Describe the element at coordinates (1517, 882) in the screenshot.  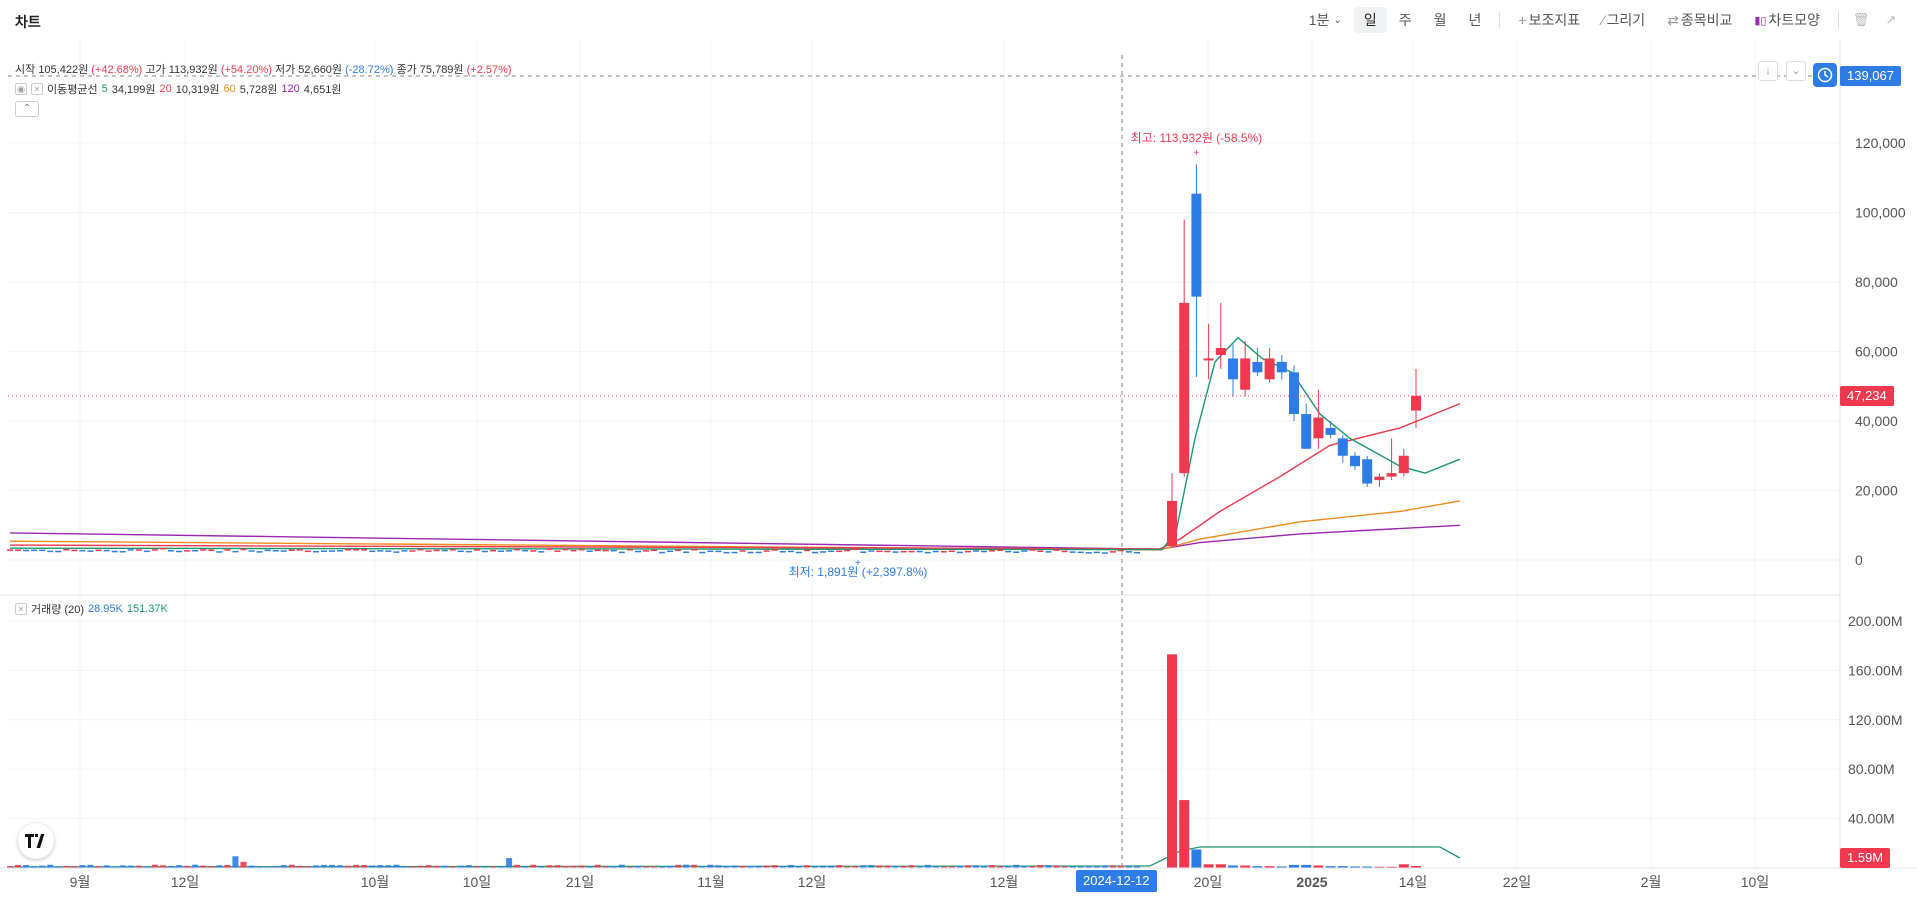
I see `time-tick-label: 22일` at that location.